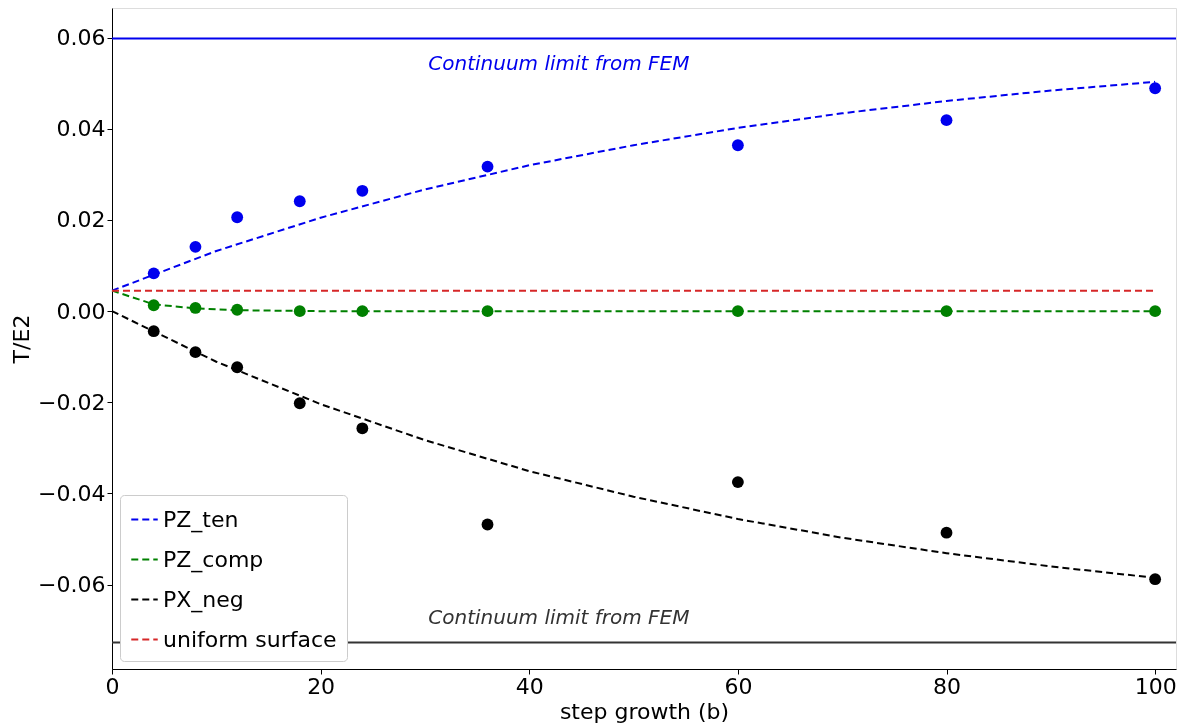 This screenshot has height=727, width=1192. Describe the element at coordinates (22, 339) in the screenshot. I see `y-axis-title: T/E2` at that location.